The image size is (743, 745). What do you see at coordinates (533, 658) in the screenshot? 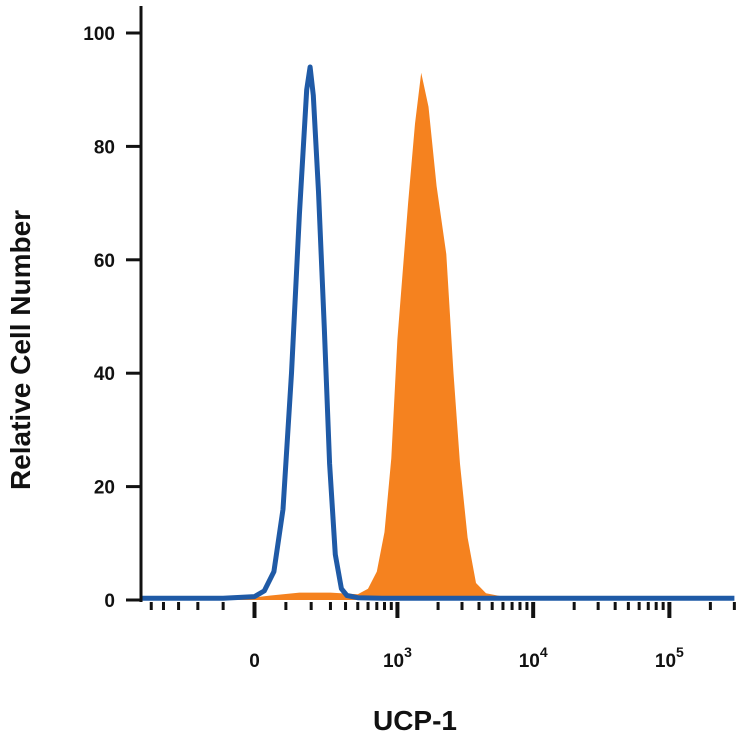
I see `x-tick-label: 10⁴` at bounding box center [533, 658].